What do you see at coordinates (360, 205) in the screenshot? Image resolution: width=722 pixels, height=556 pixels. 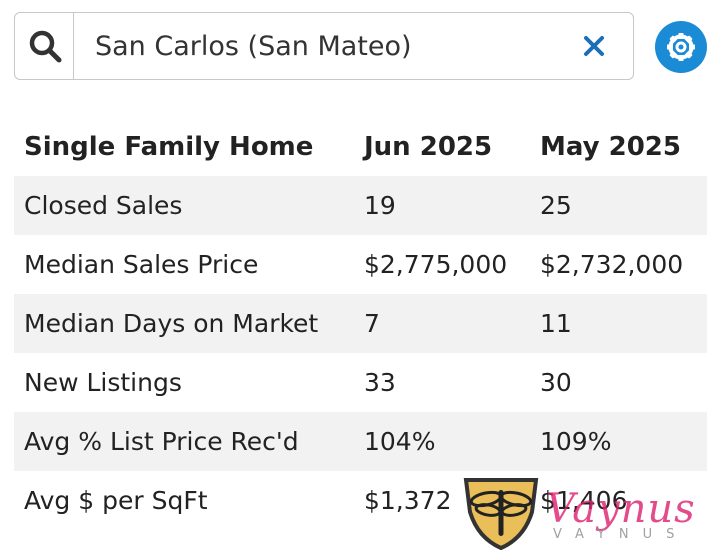 I see `table-row: Closed Sales 19 25` at bounding box center [360, 205].